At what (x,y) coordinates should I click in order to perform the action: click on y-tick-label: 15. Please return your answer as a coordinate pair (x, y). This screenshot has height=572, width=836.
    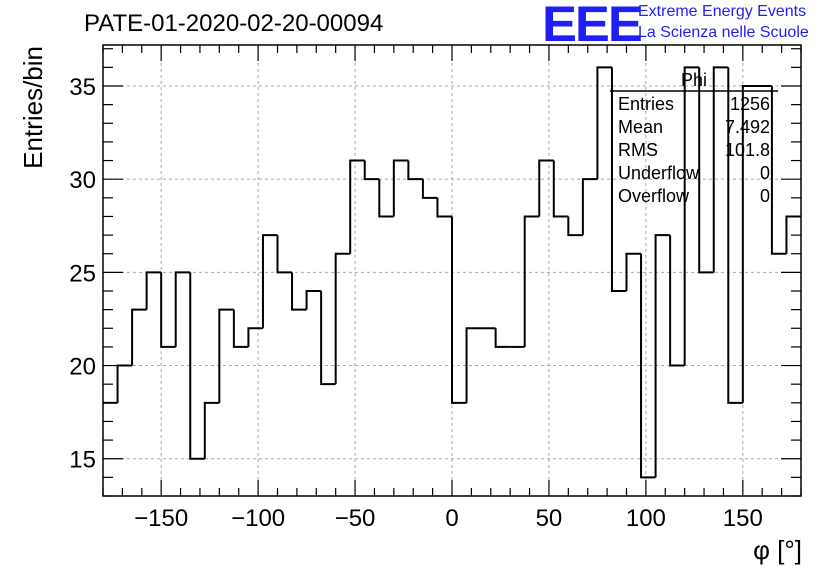
    Looking at the image, I should click on (82, 460).